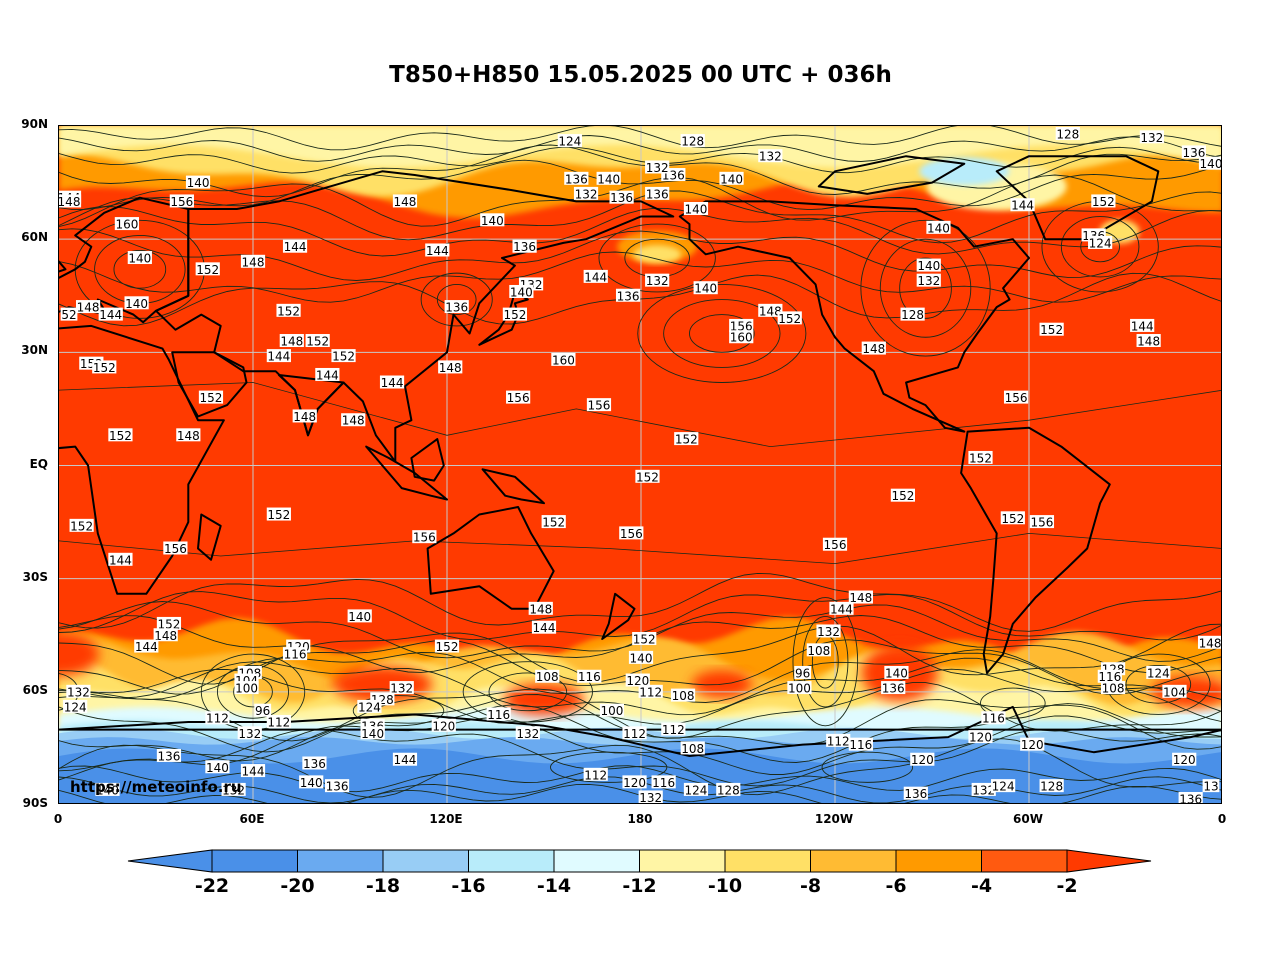 This screenshot has height=963, width=1281. I want to click on coastline-europe, so click(124, 260).